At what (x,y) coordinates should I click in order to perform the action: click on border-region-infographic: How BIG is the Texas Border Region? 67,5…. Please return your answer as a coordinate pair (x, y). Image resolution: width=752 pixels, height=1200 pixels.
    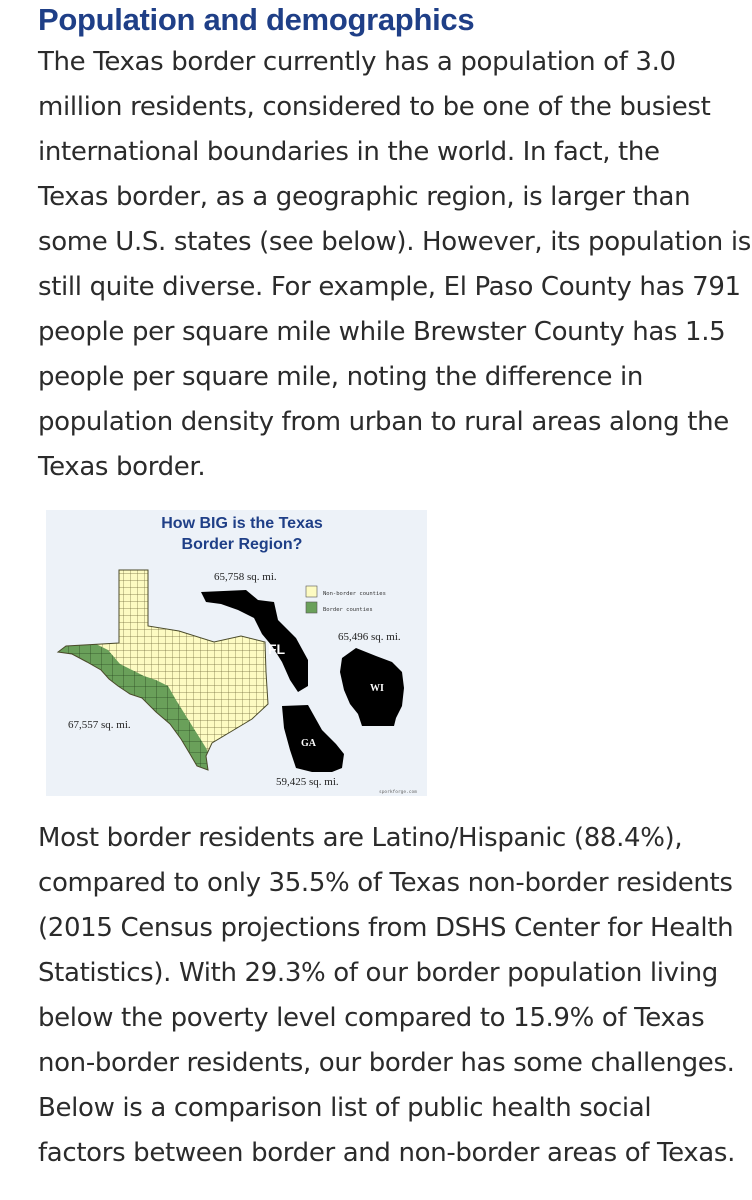
    Looking at the image, I should click on (236, 653).